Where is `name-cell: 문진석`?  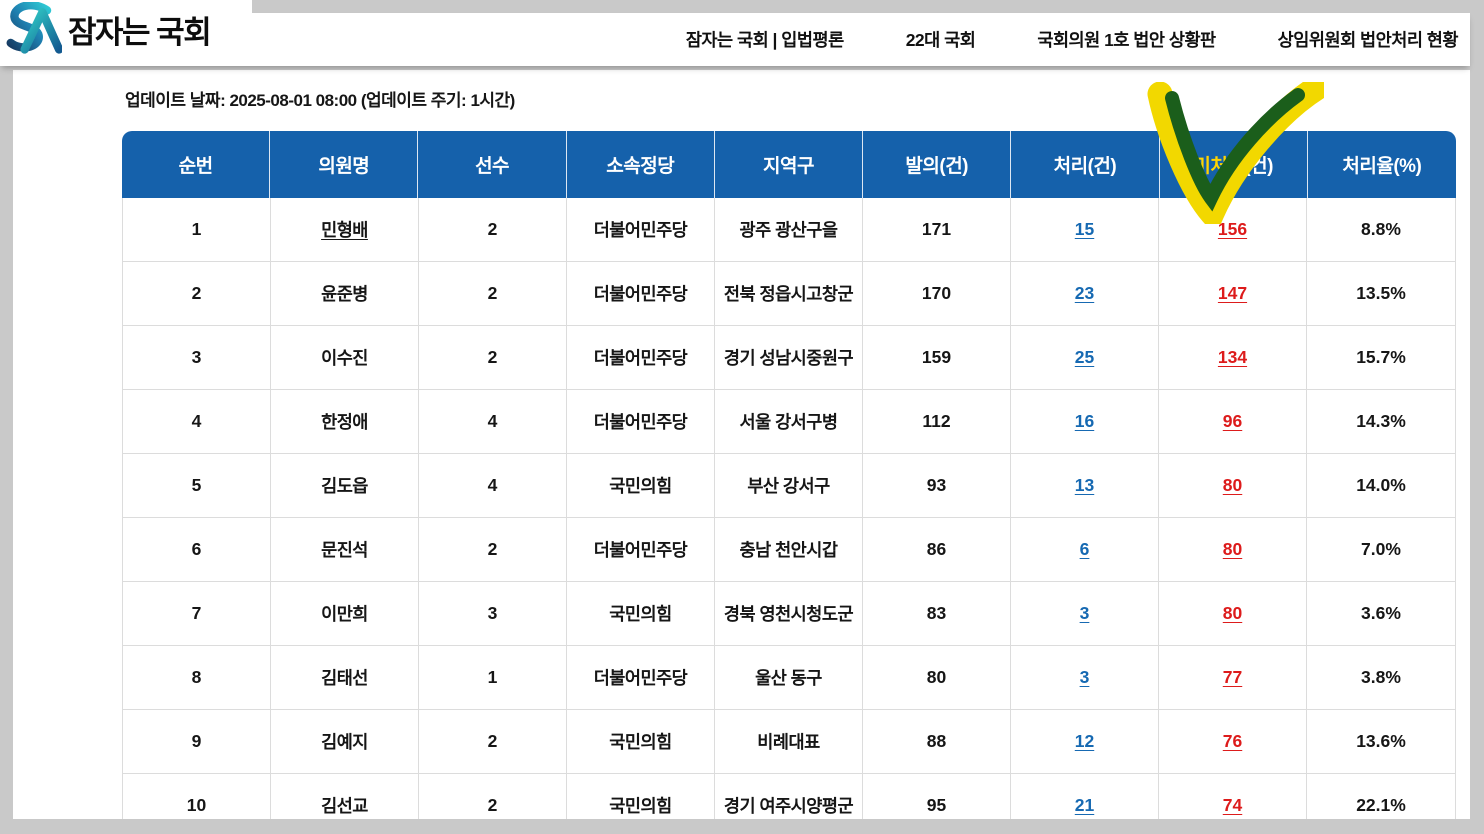
name-cell: 문진석 is located at coordinates (345, 549).